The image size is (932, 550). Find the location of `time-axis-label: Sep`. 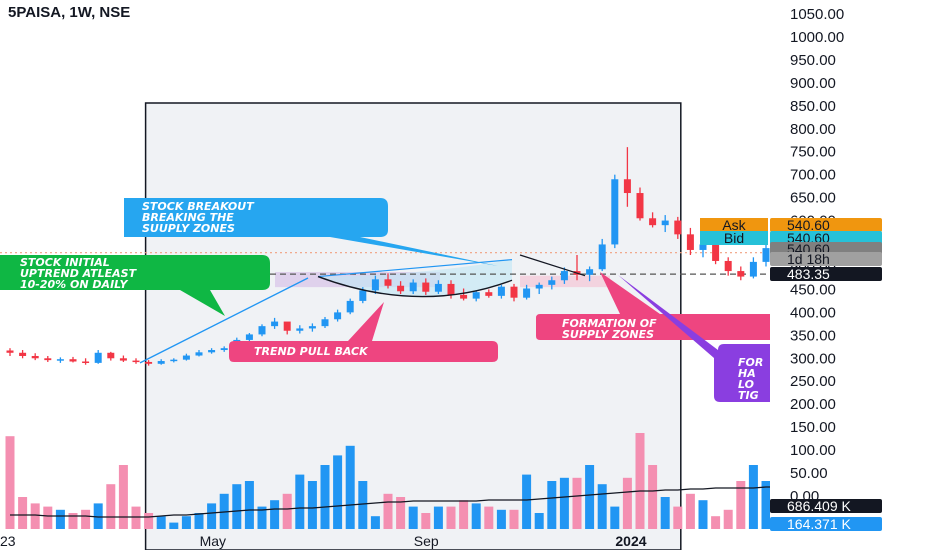

time-axis-label: Sep is located at coordinates (426, 541).